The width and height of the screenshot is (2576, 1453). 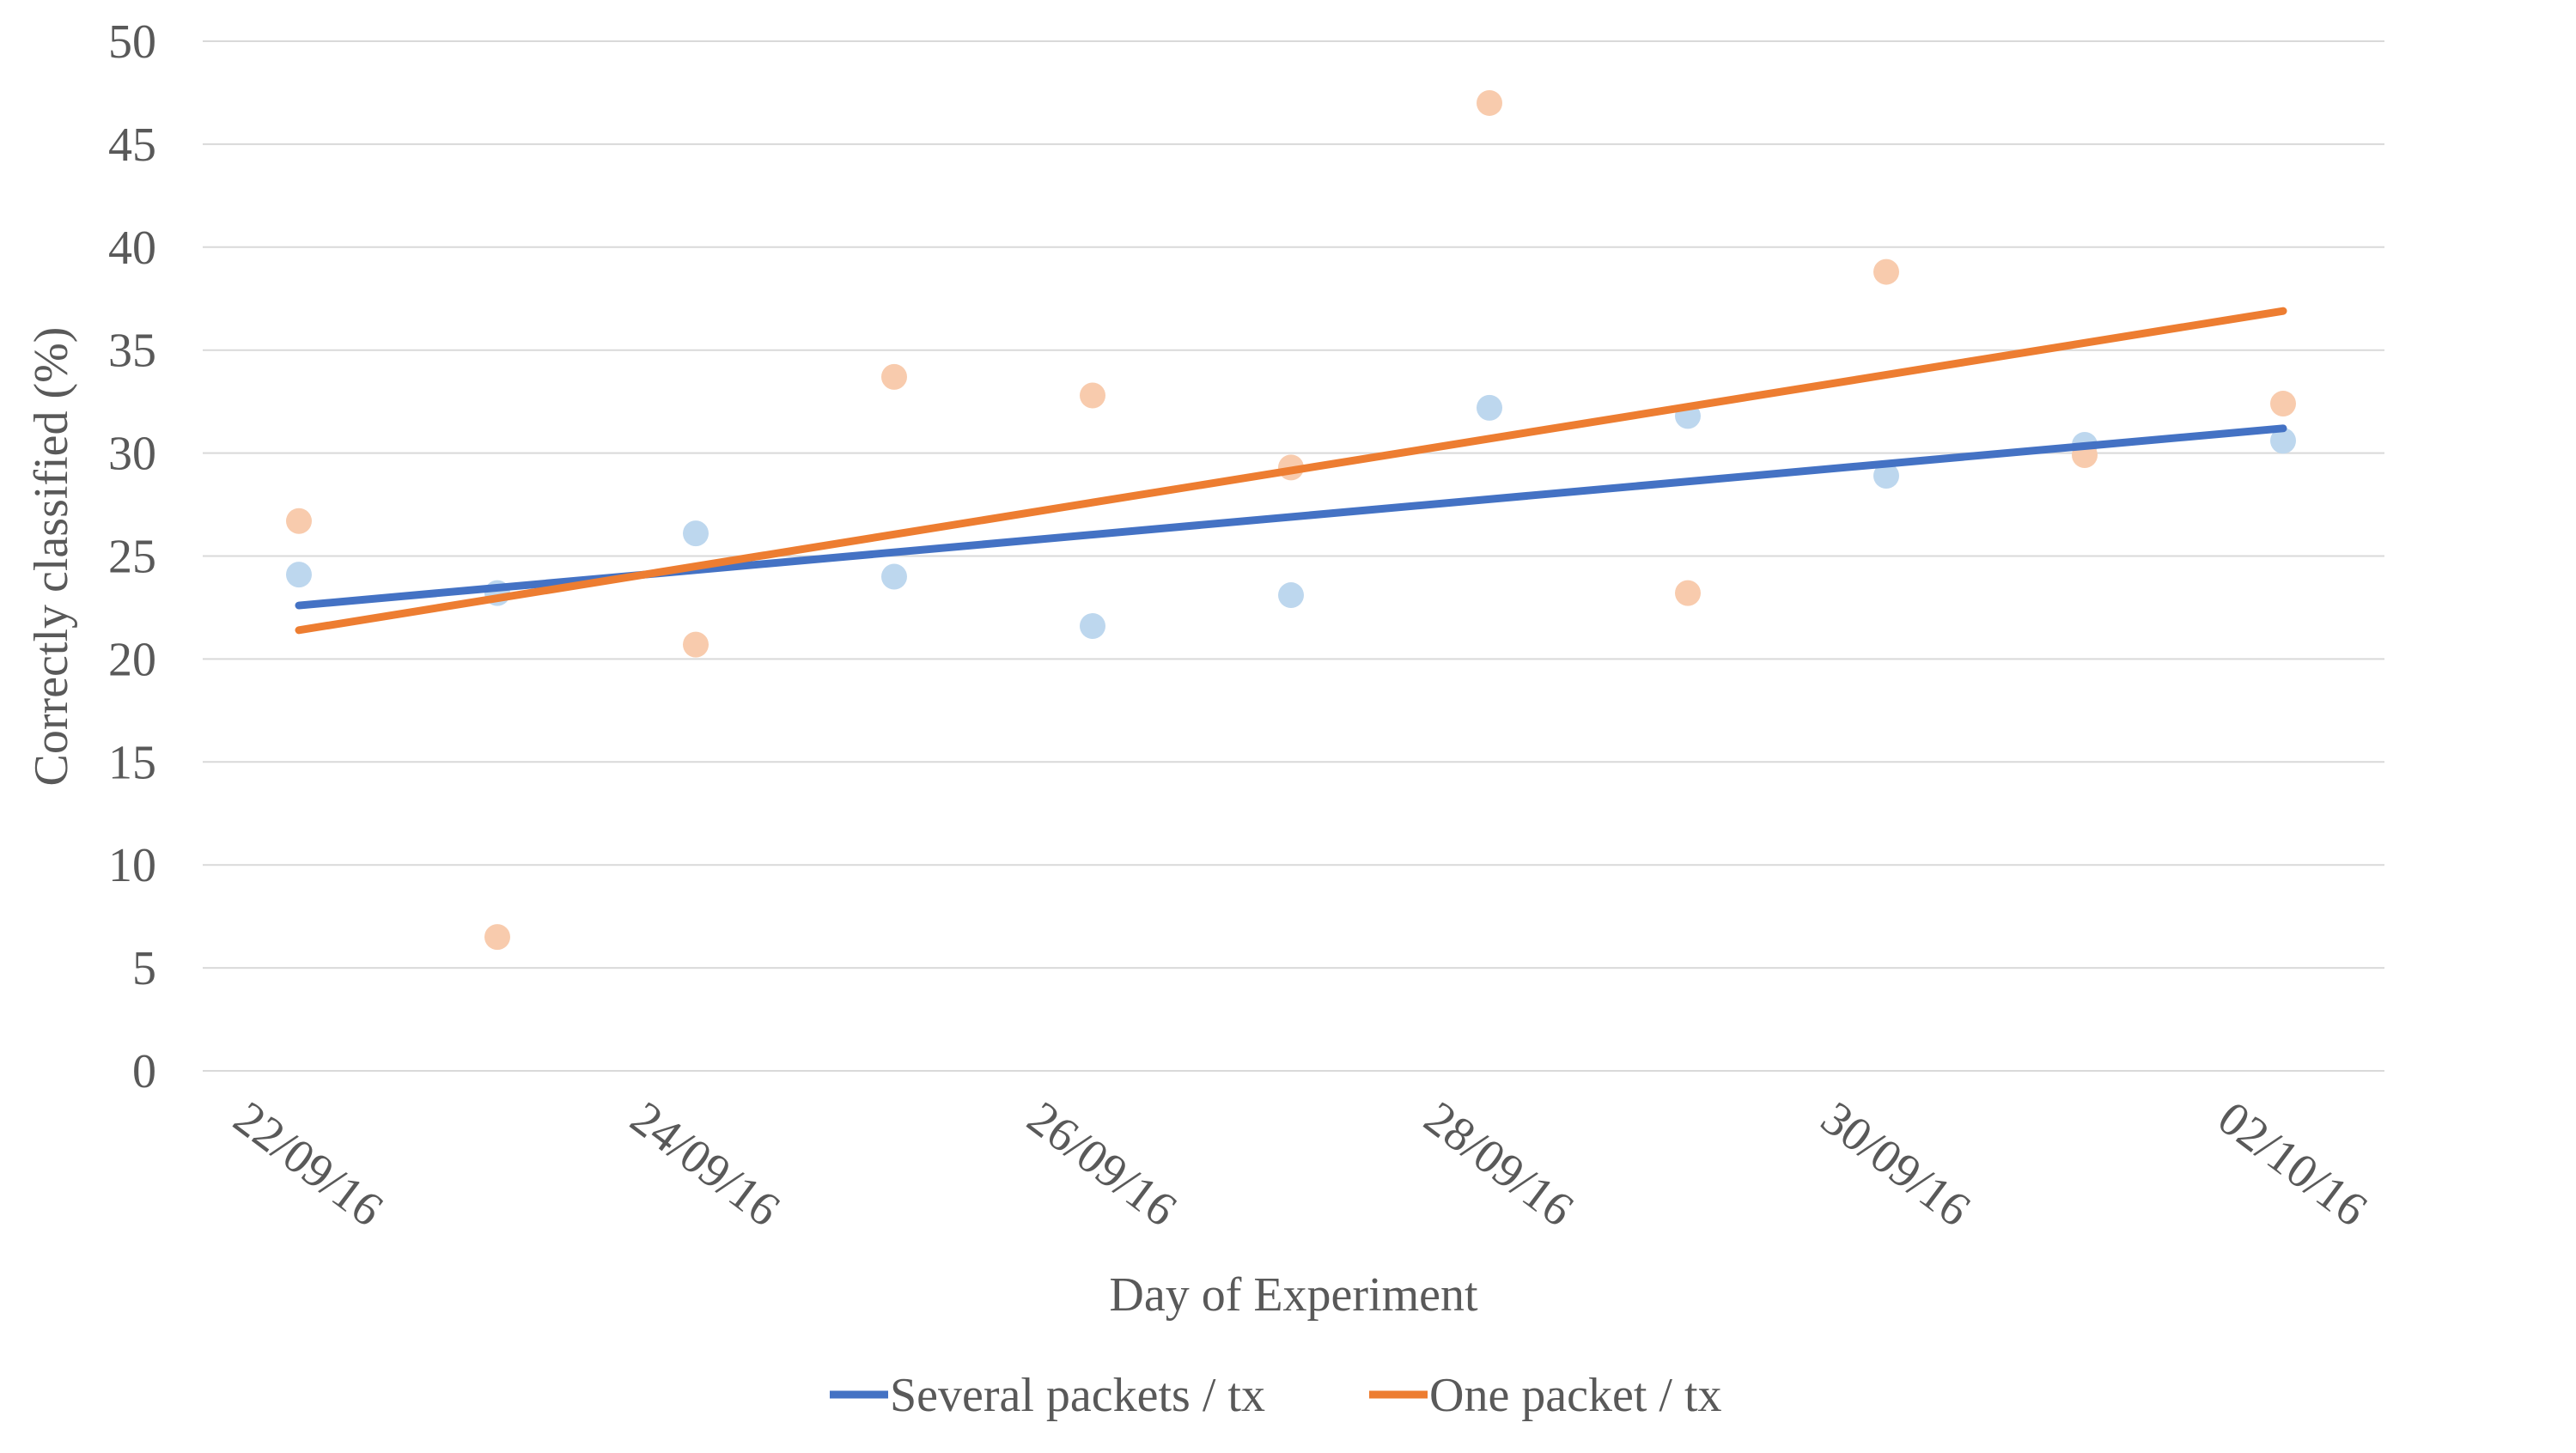 I want to click on y-axis-title: Correctly classified (%), so click(x=51, y=557).